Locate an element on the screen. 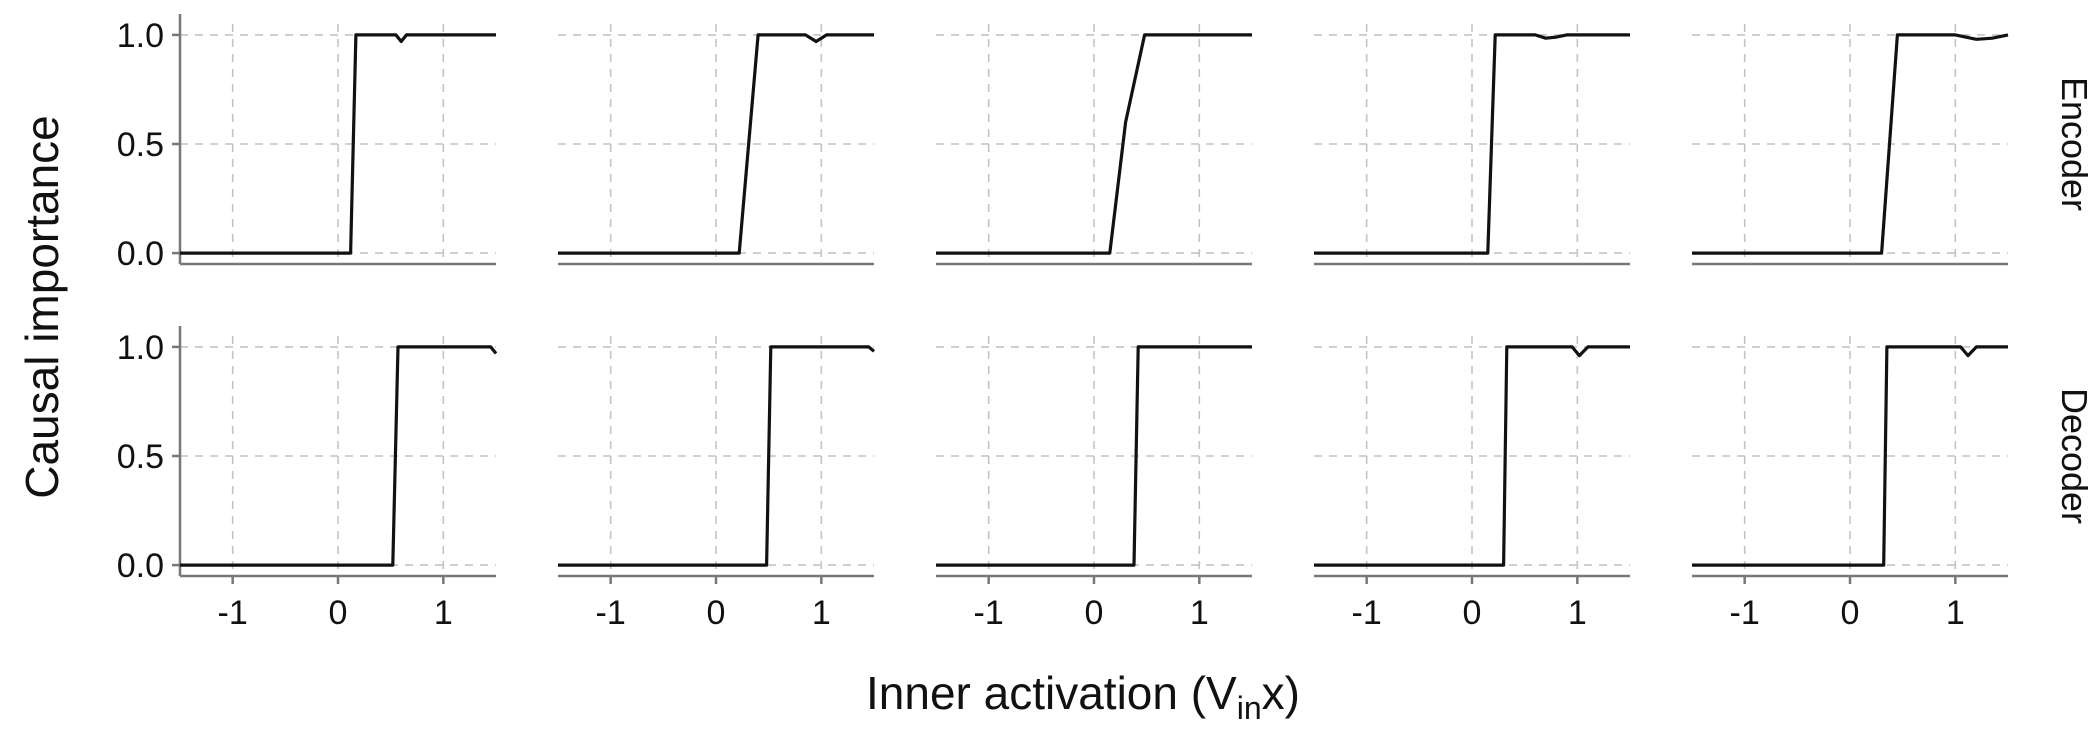 The image size is (2100, 750). y-axis-label: Causal importance is located at coordinates (42, 307).